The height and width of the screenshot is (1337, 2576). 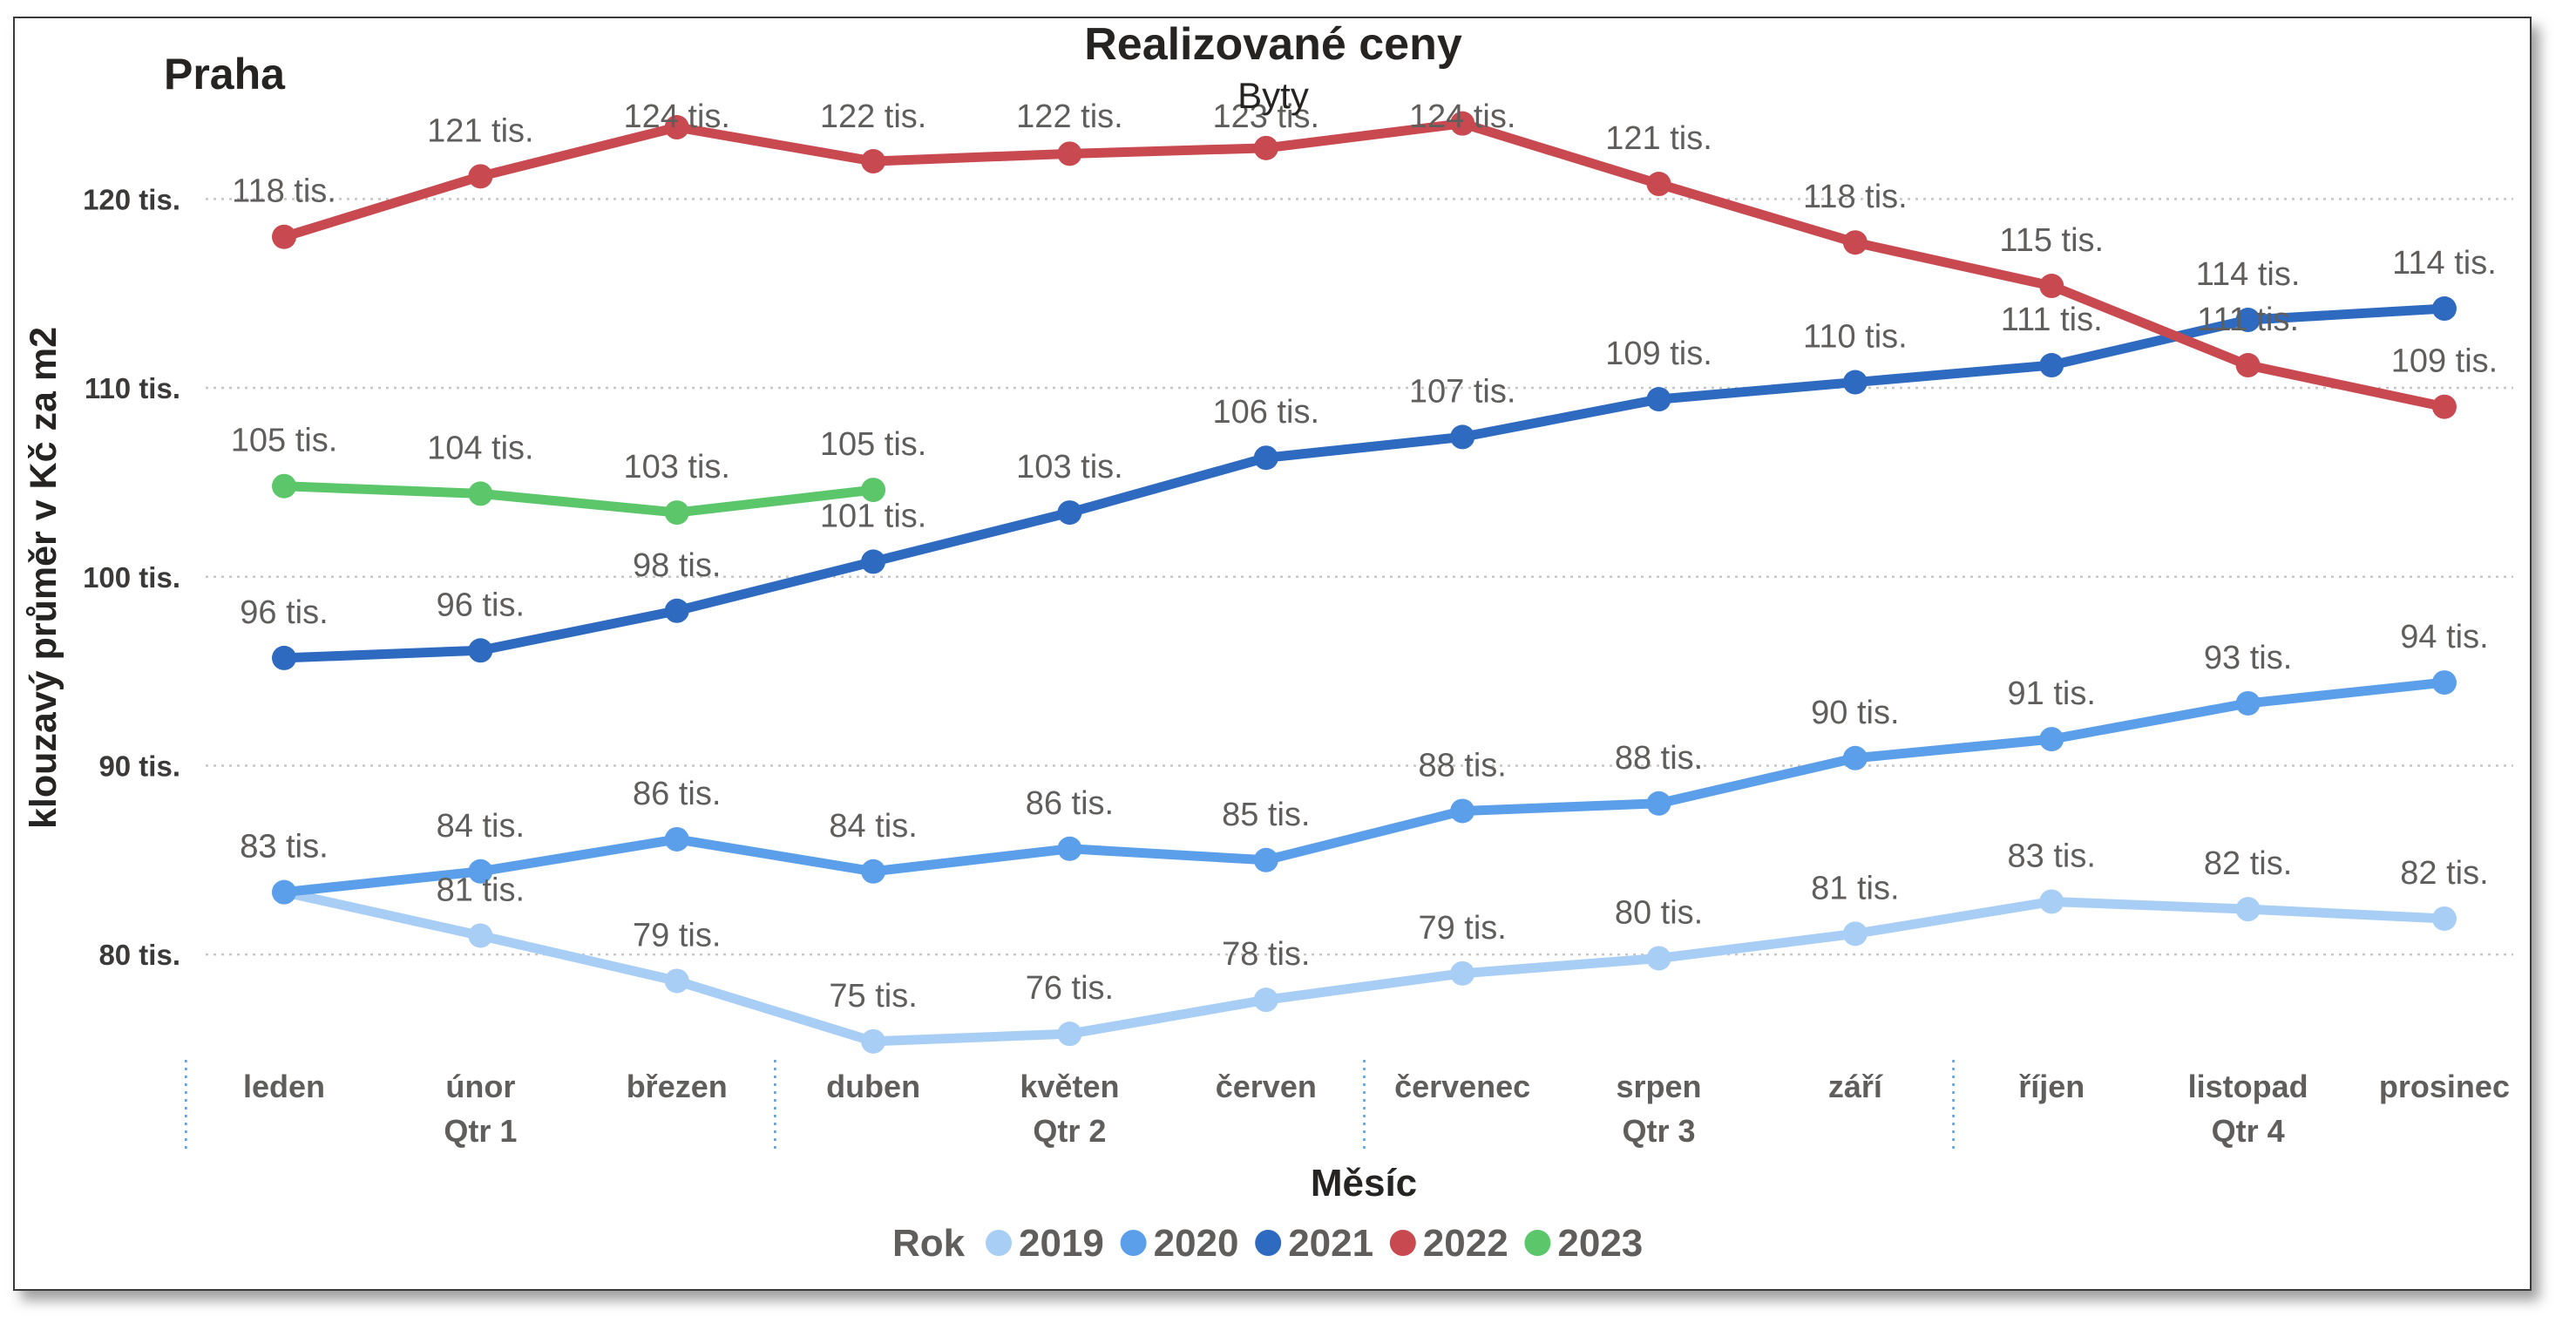 I want to click on quarter-label: Qtr 2, so click(x=1070, y=1131).